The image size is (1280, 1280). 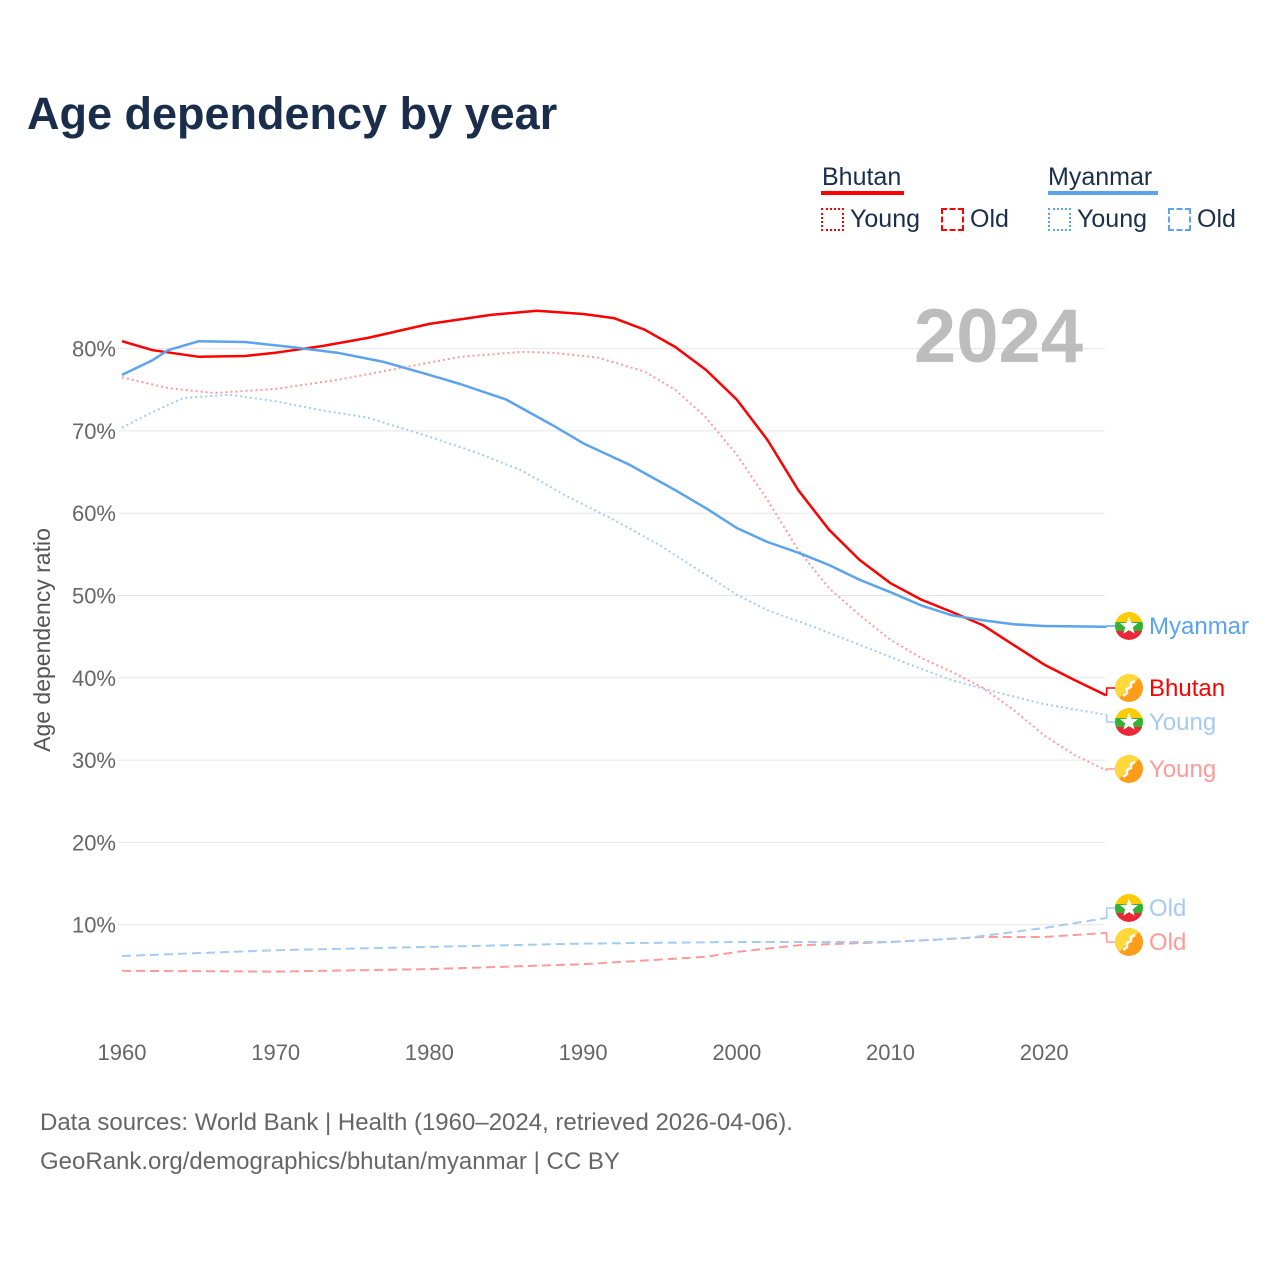 I want to click on y-tick-label: 20%, so click(x=94, y=842).